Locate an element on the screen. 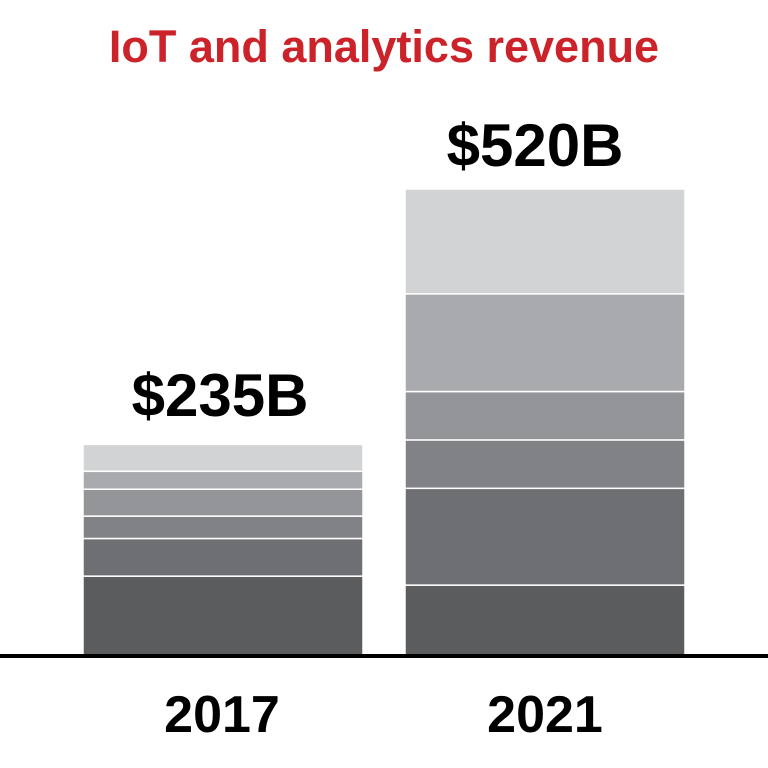 The width and height of the screenshot is (768, 768). total-label-2017: $235B is located at coordinates (220, 395).